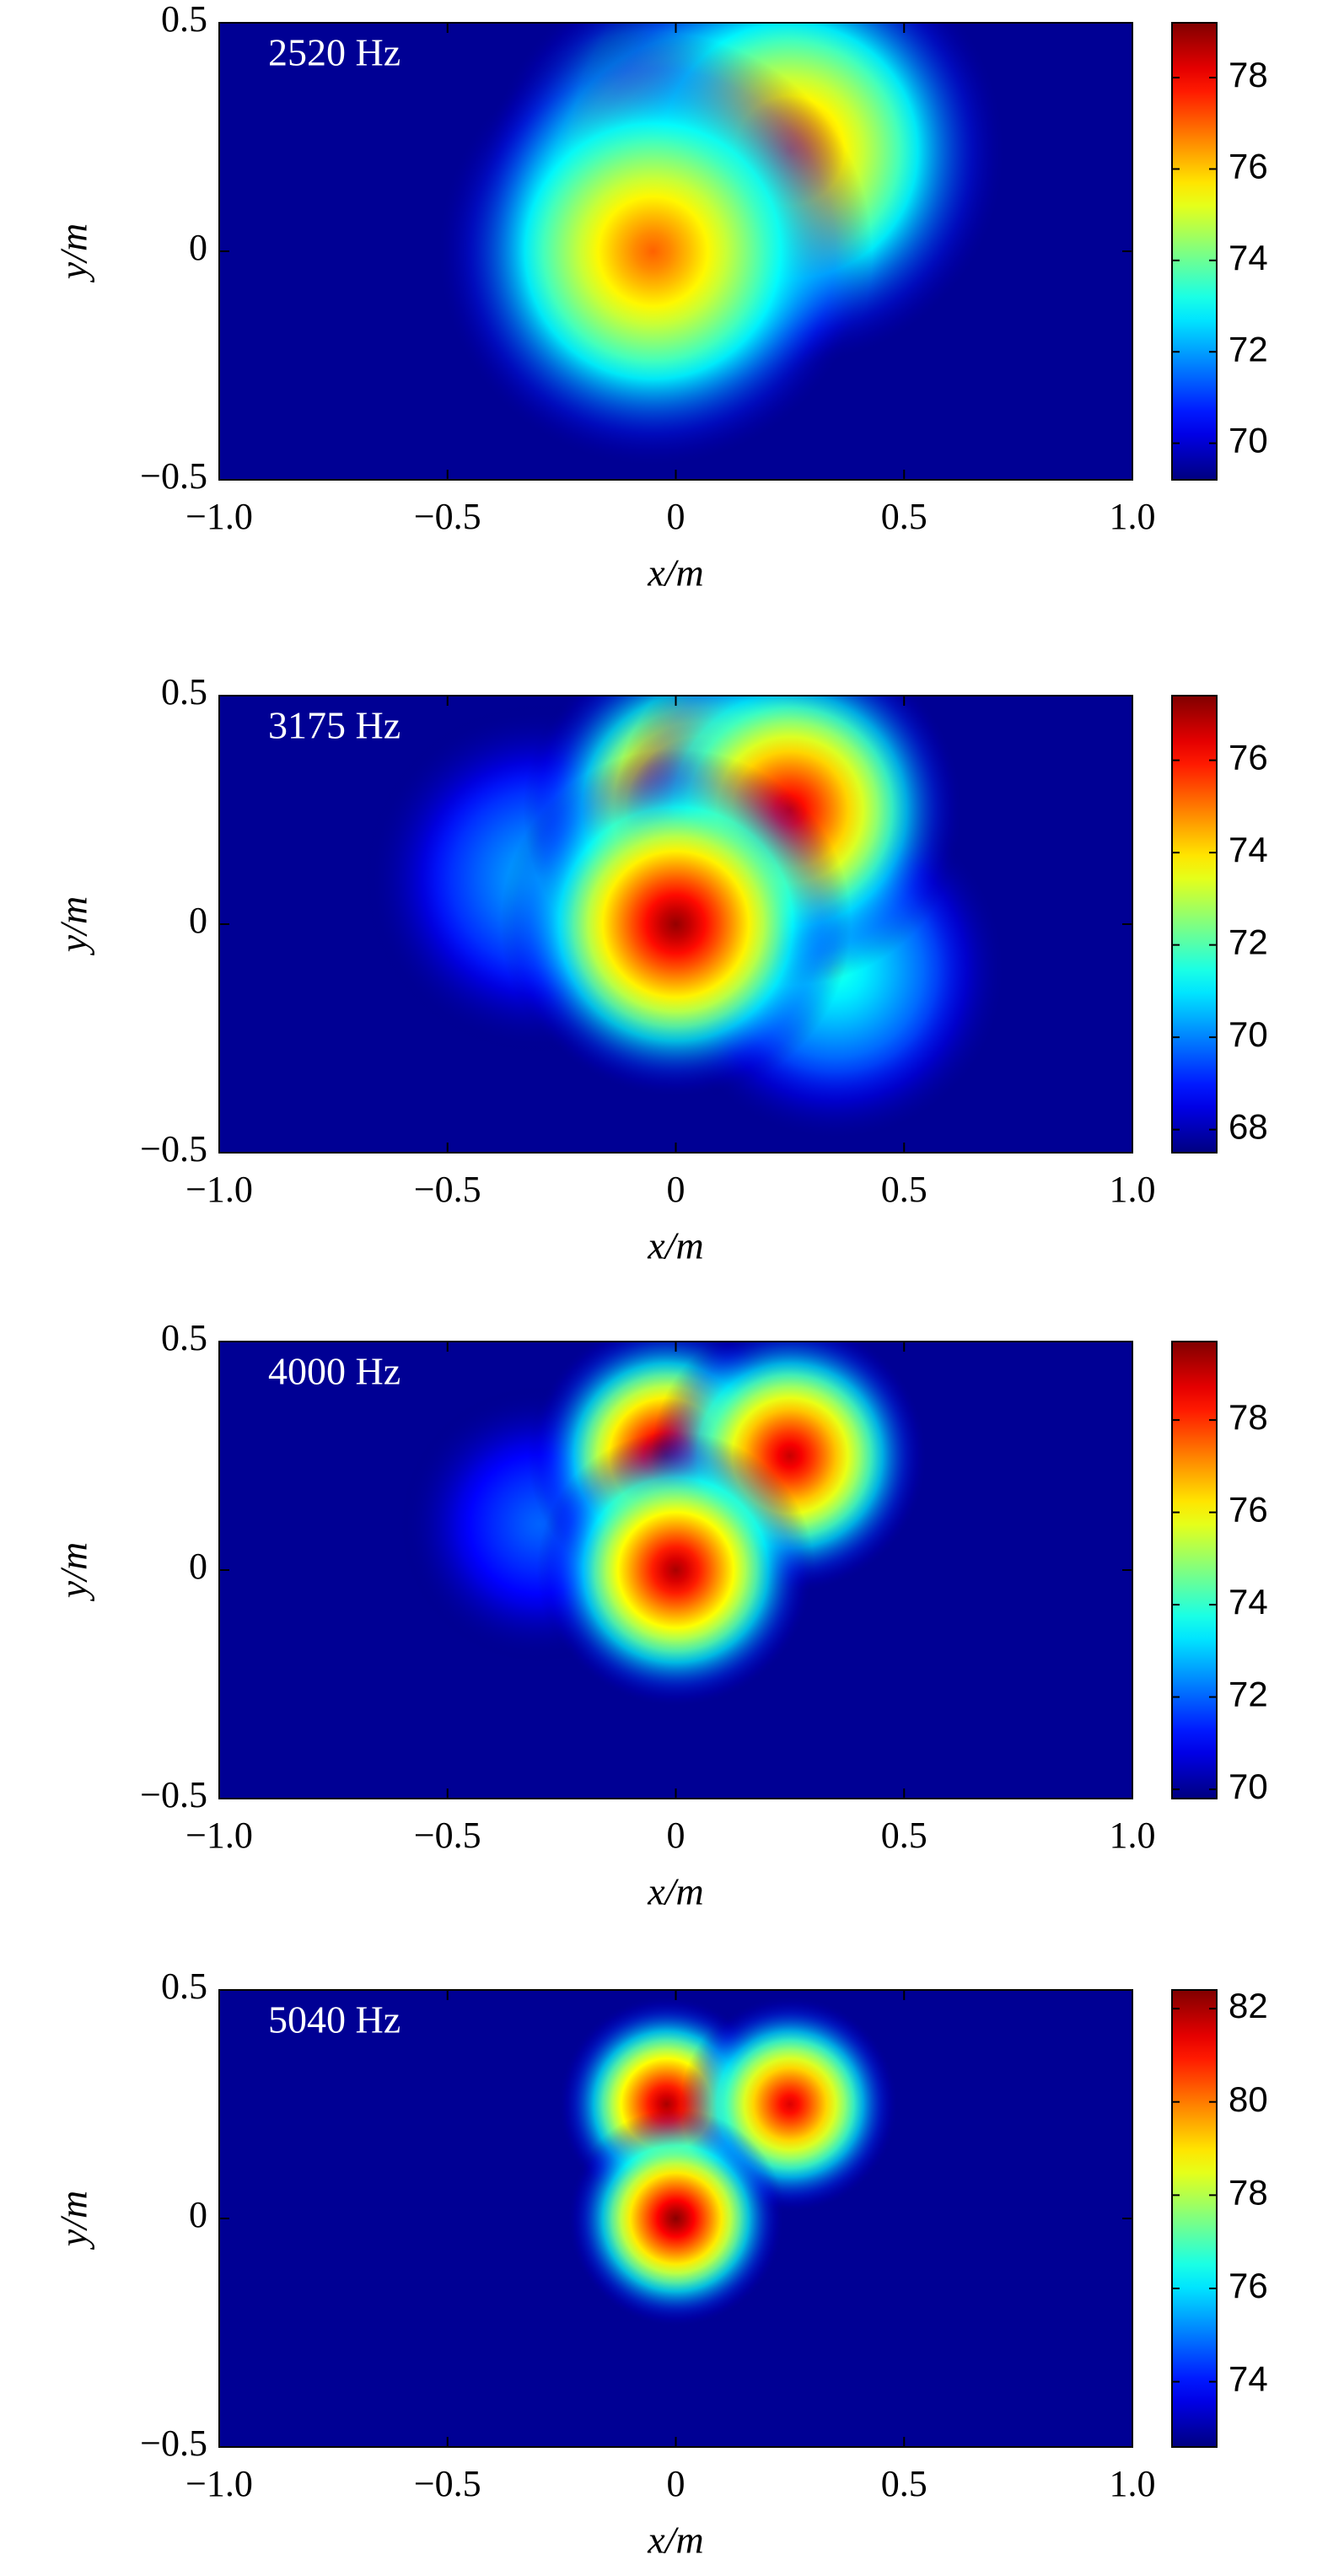 The height and width of the screenshot is (2576, 1328). Describe the element at coordinates (1248, 2005) in the screenshot. I see `colorbar-tick-label: 82` at that location.